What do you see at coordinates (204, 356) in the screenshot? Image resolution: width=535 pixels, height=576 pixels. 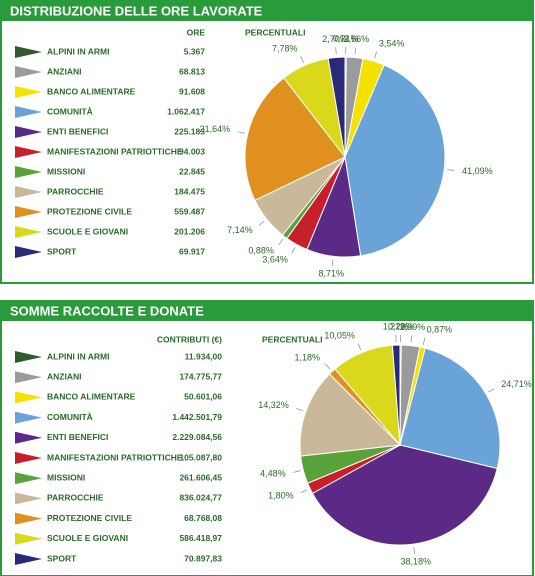 I see `value-label: 11.934,00` at bounding box center [204, 356].